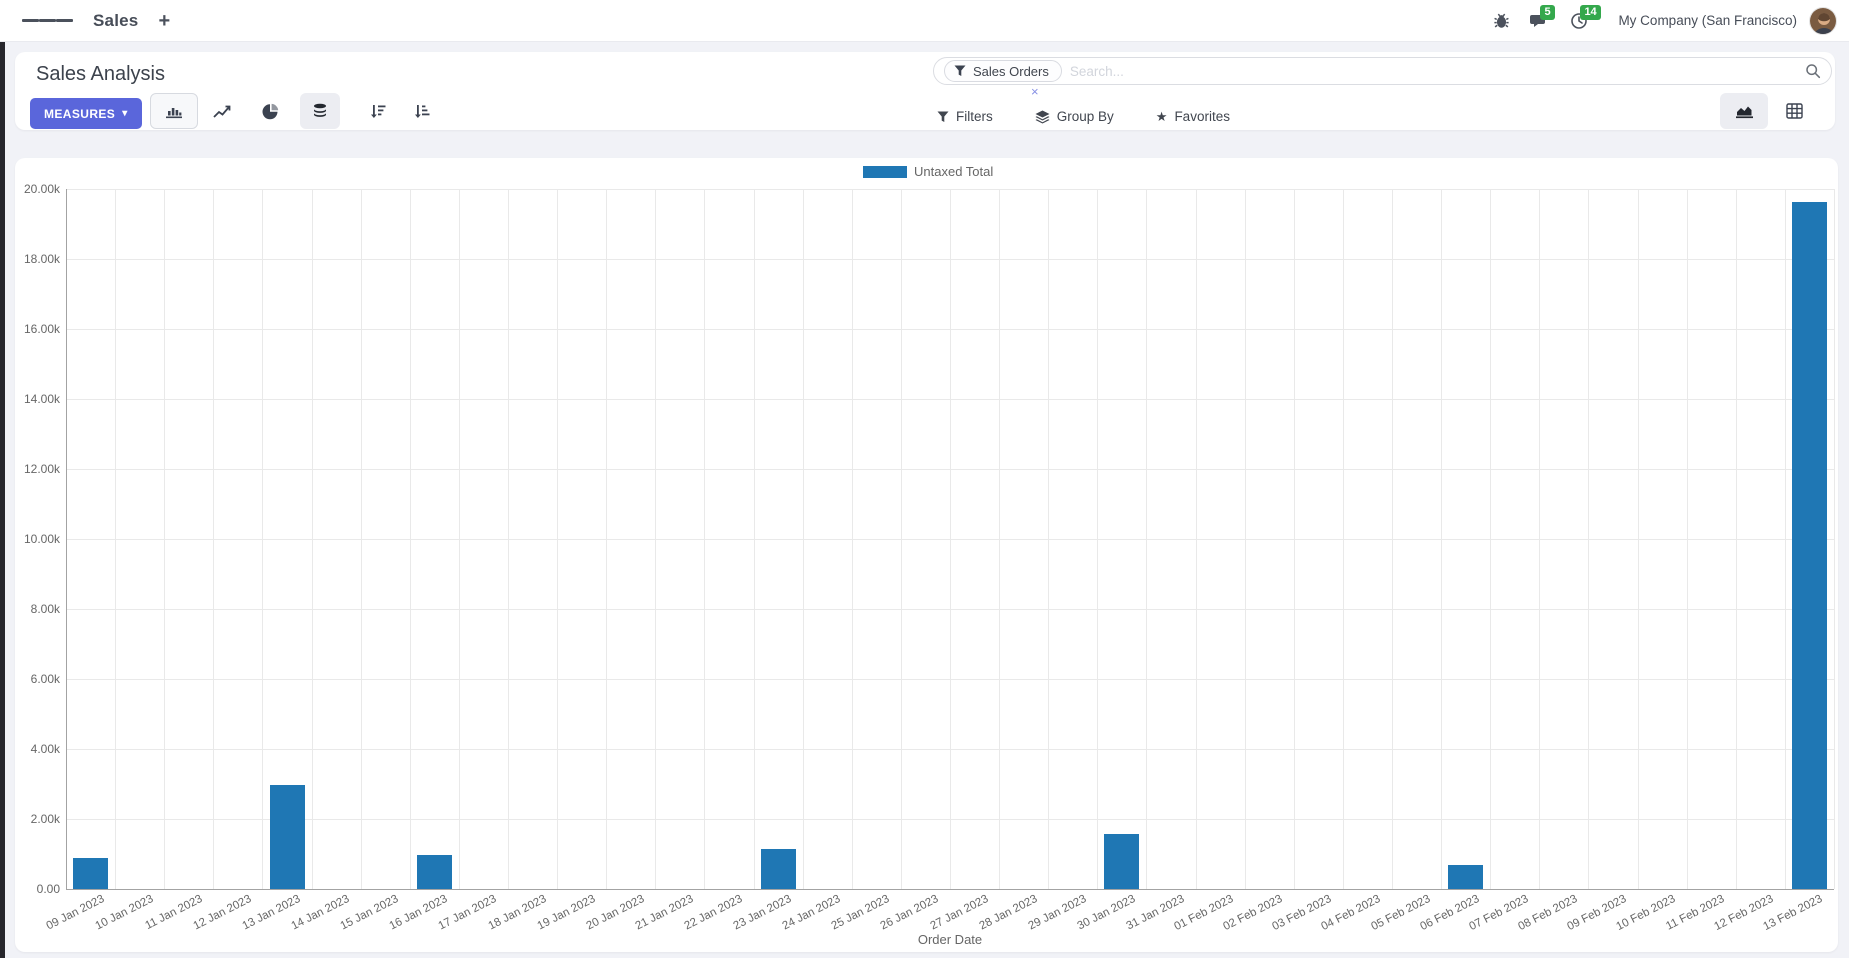 This screenshot has width=1849, height=958. I want to click on search-input, so click(1437, 71).